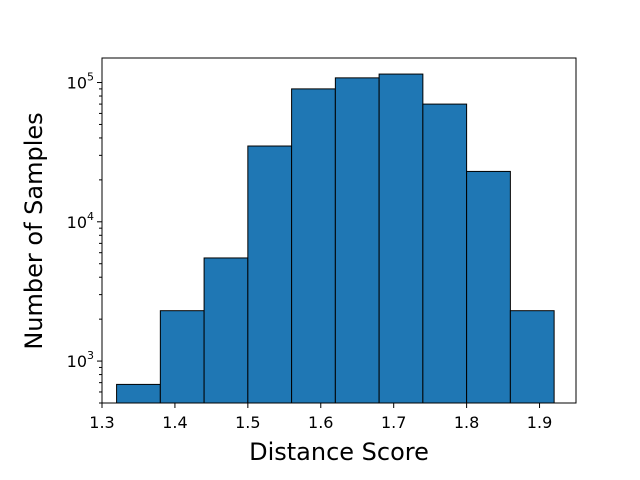  What do you see at coordinates (393, 422) in the screenshot?
I see `x-tick-label: 1.7` at bounding box center [393, 422].